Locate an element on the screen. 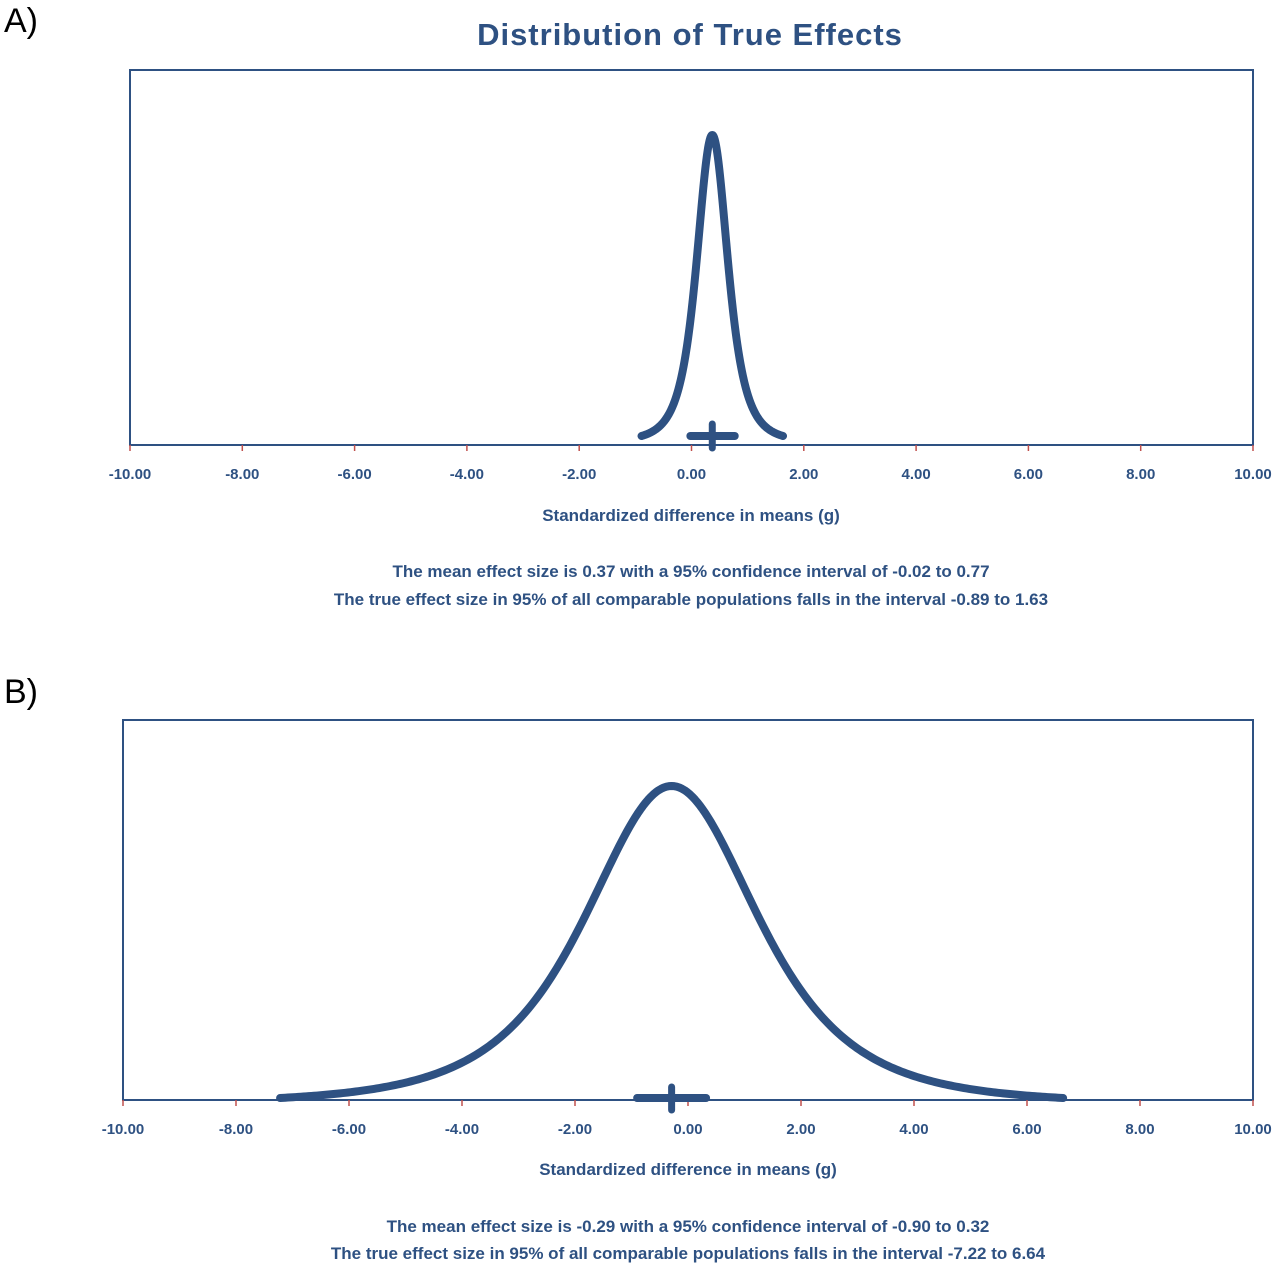  panel-b-label: B) is located at coordinates (21, 692).